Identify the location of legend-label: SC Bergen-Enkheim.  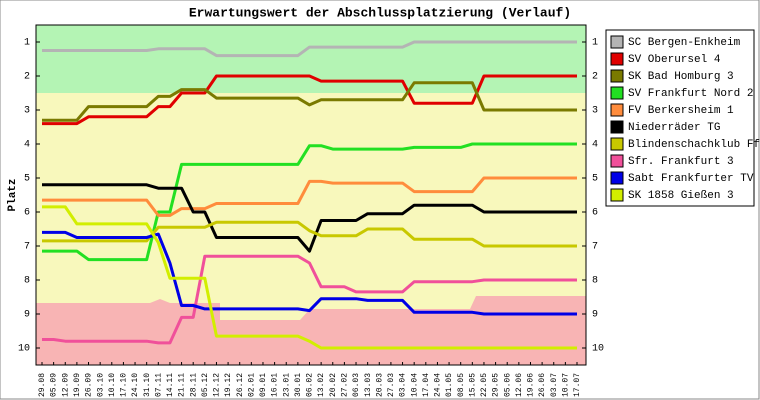
(684, 43).